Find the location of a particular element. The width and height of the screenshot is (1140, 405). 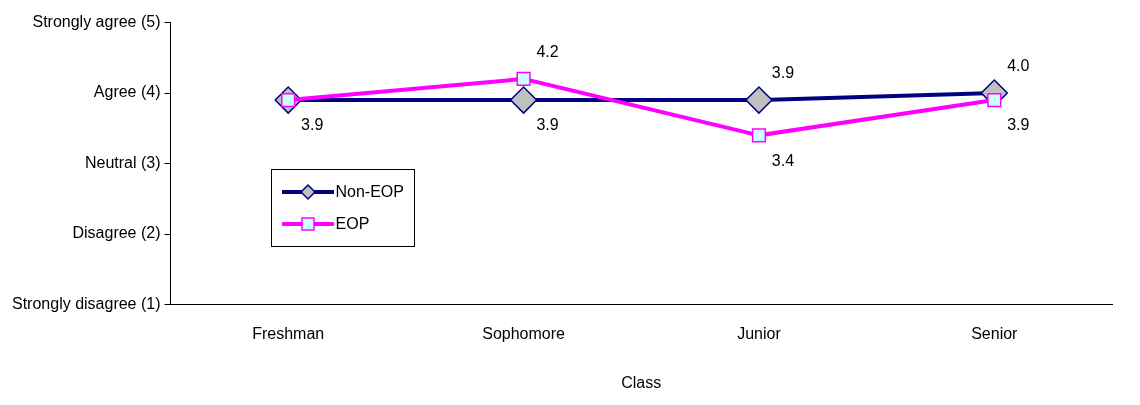

legend-label: EOP is located at coordinates (352, 224).